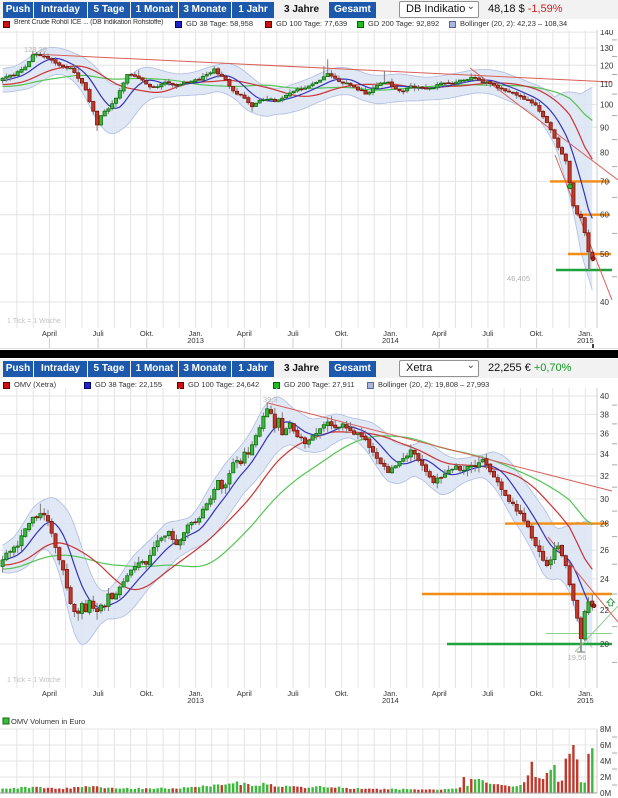  I want to click on svg-text: 26, so click(604, 550).